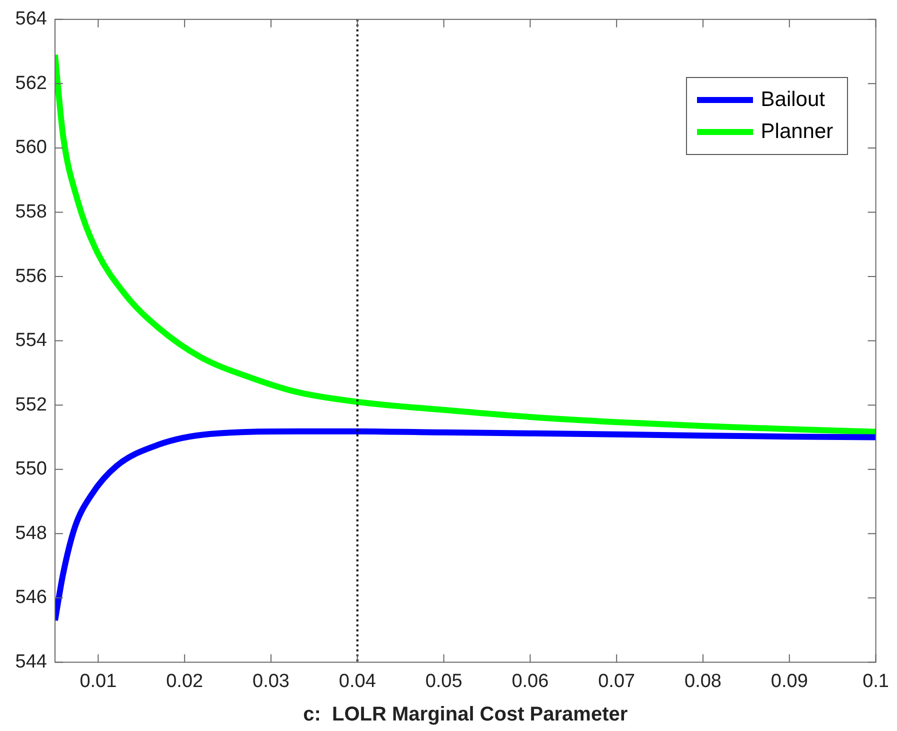 Image resolution: width=897 pixels, height=731 pixels. What do you see at coordinates (31, 211) in the screenshot?
I see `y-tick-label: 558` at bounding box center [31, 211].